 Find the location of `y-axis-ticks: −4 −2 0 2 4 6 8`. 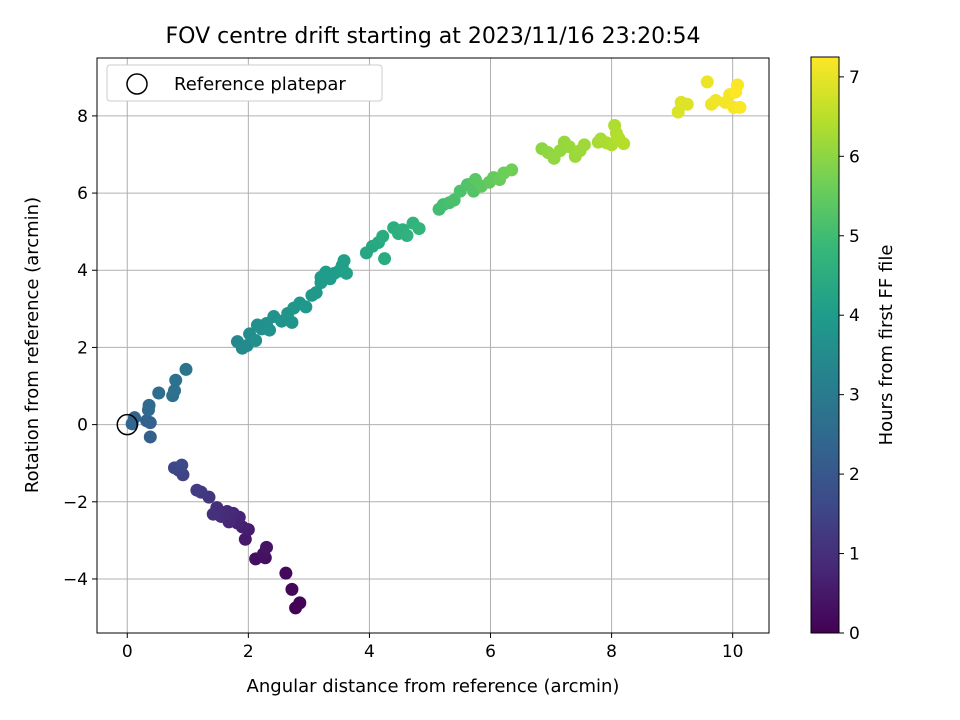

y-axis-ticks: −4 −2 0 2 4 6 8 is located at coordinates (80, 348).